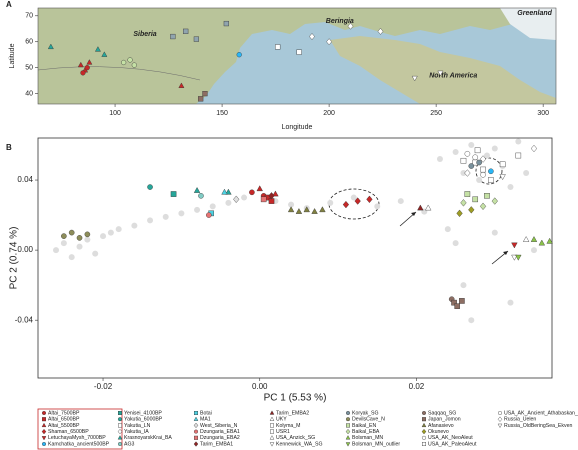 The image size is (578, 450). Describe the element at coordinates (528, 24) in the screenshot. I see `ice` at that location.